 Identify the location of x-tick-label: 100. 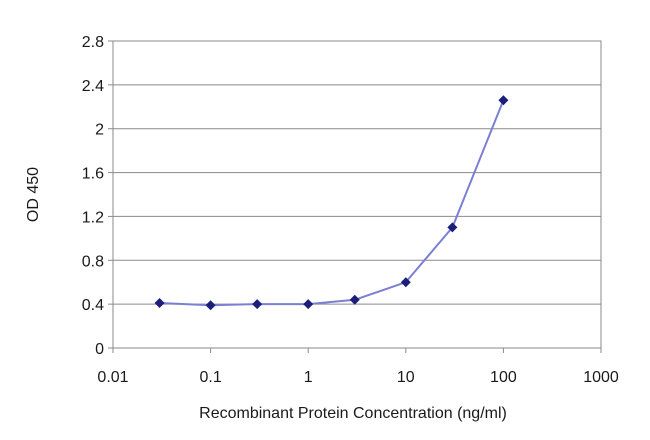
(503, 377).